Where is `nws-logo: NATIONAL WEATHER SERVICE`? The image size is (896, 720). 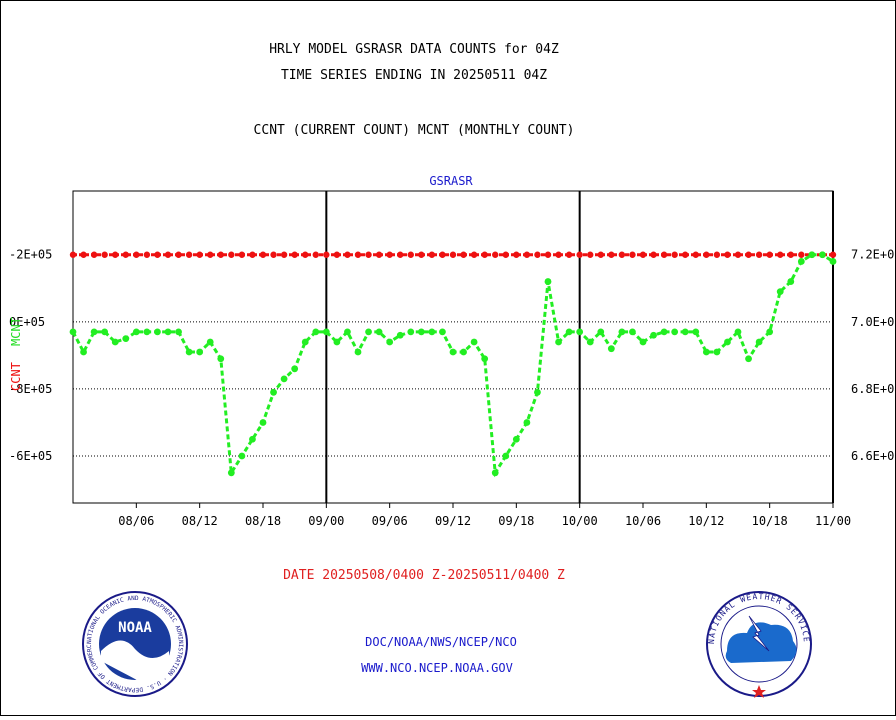
nws-logo: NATIONAL WEATHER SERVICE is located at coordinates (759, 644).